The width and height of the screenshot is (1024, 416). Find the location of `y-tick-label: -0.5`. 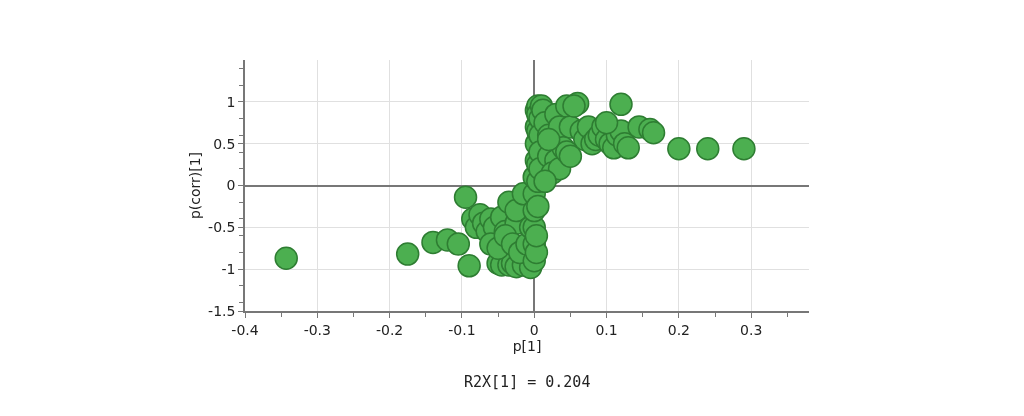

y-tick-label: -0.5 is located at coordinates (222, 227).